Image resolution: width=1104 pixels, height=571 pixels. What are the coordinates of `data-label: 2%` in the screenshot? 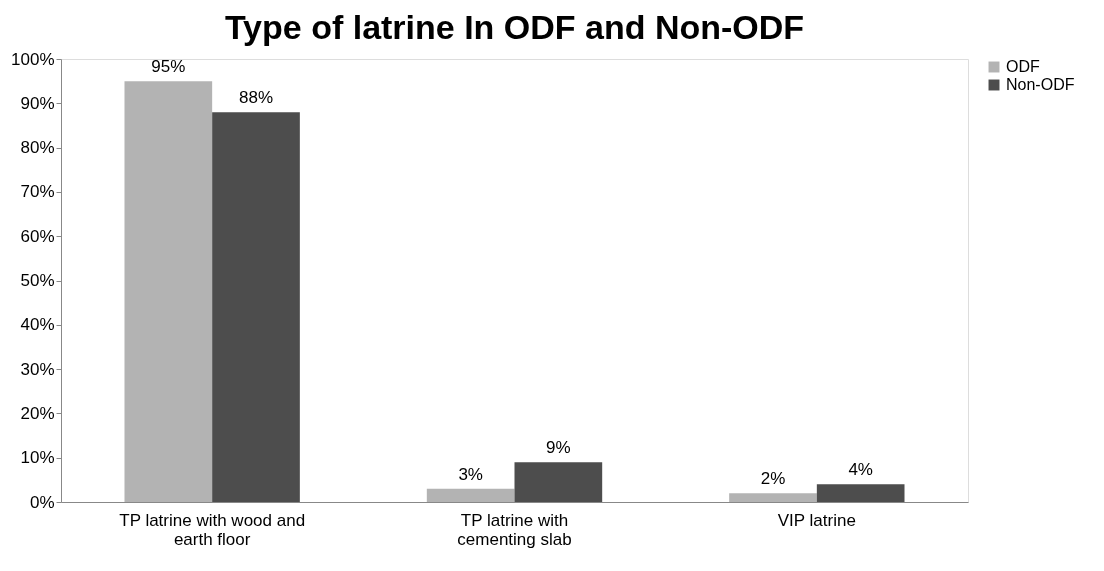 It's located at (773, 479).